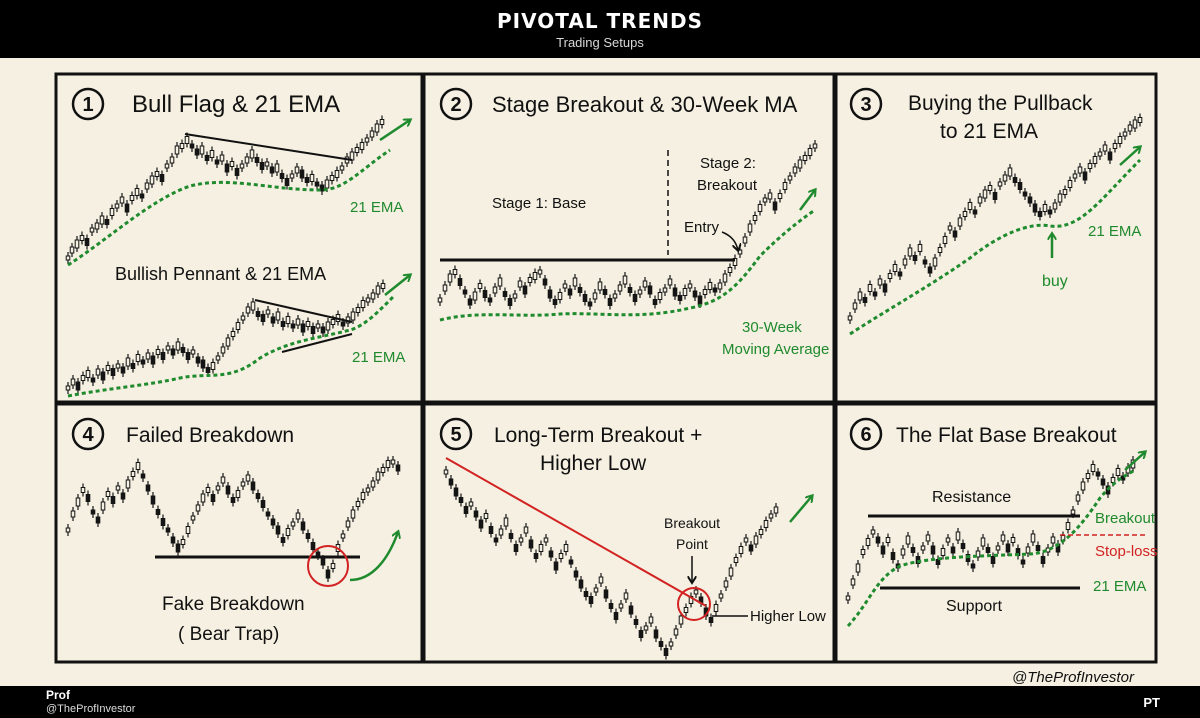 The height and width of the screenshot is (718, 1200). I want to click on panel-3-number-badge, so click(866, 104).